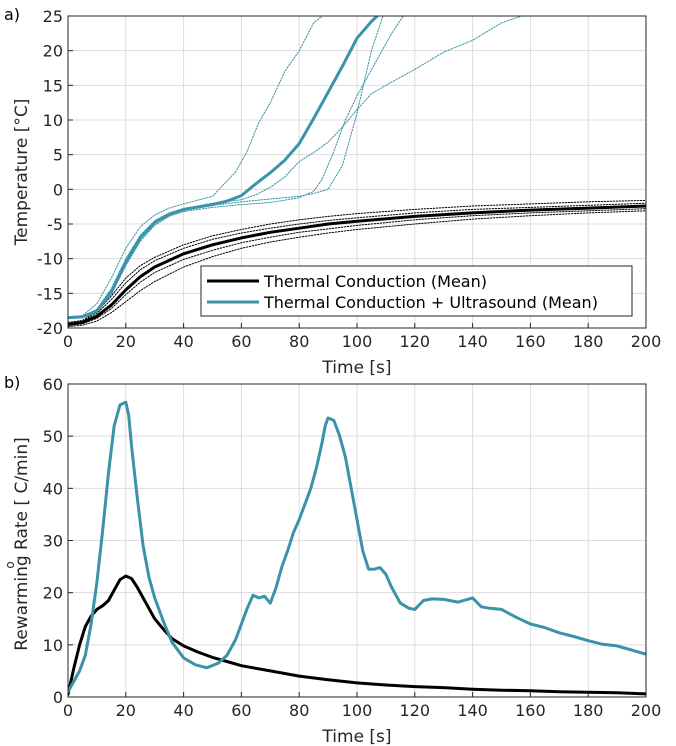 Image resolution: width=676 pixels, height=746 pixels. Describe the element at coordinates (183, 341) in the screenshot. I see `panel-a-x-tick-label: 40` at that location.